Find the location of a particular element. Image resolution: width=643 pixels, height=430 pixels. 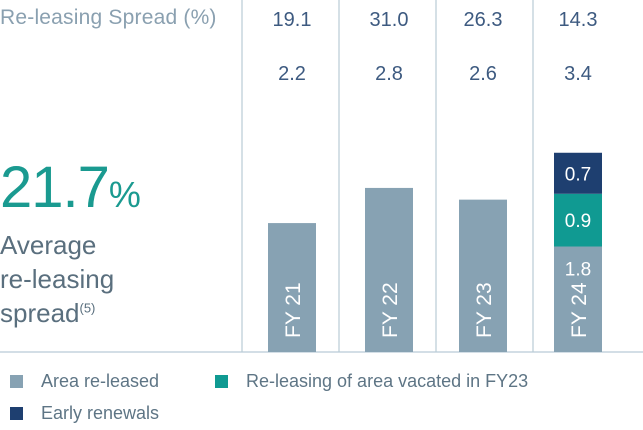

legend-swatch-area-released is located at coordinates (16, 381).